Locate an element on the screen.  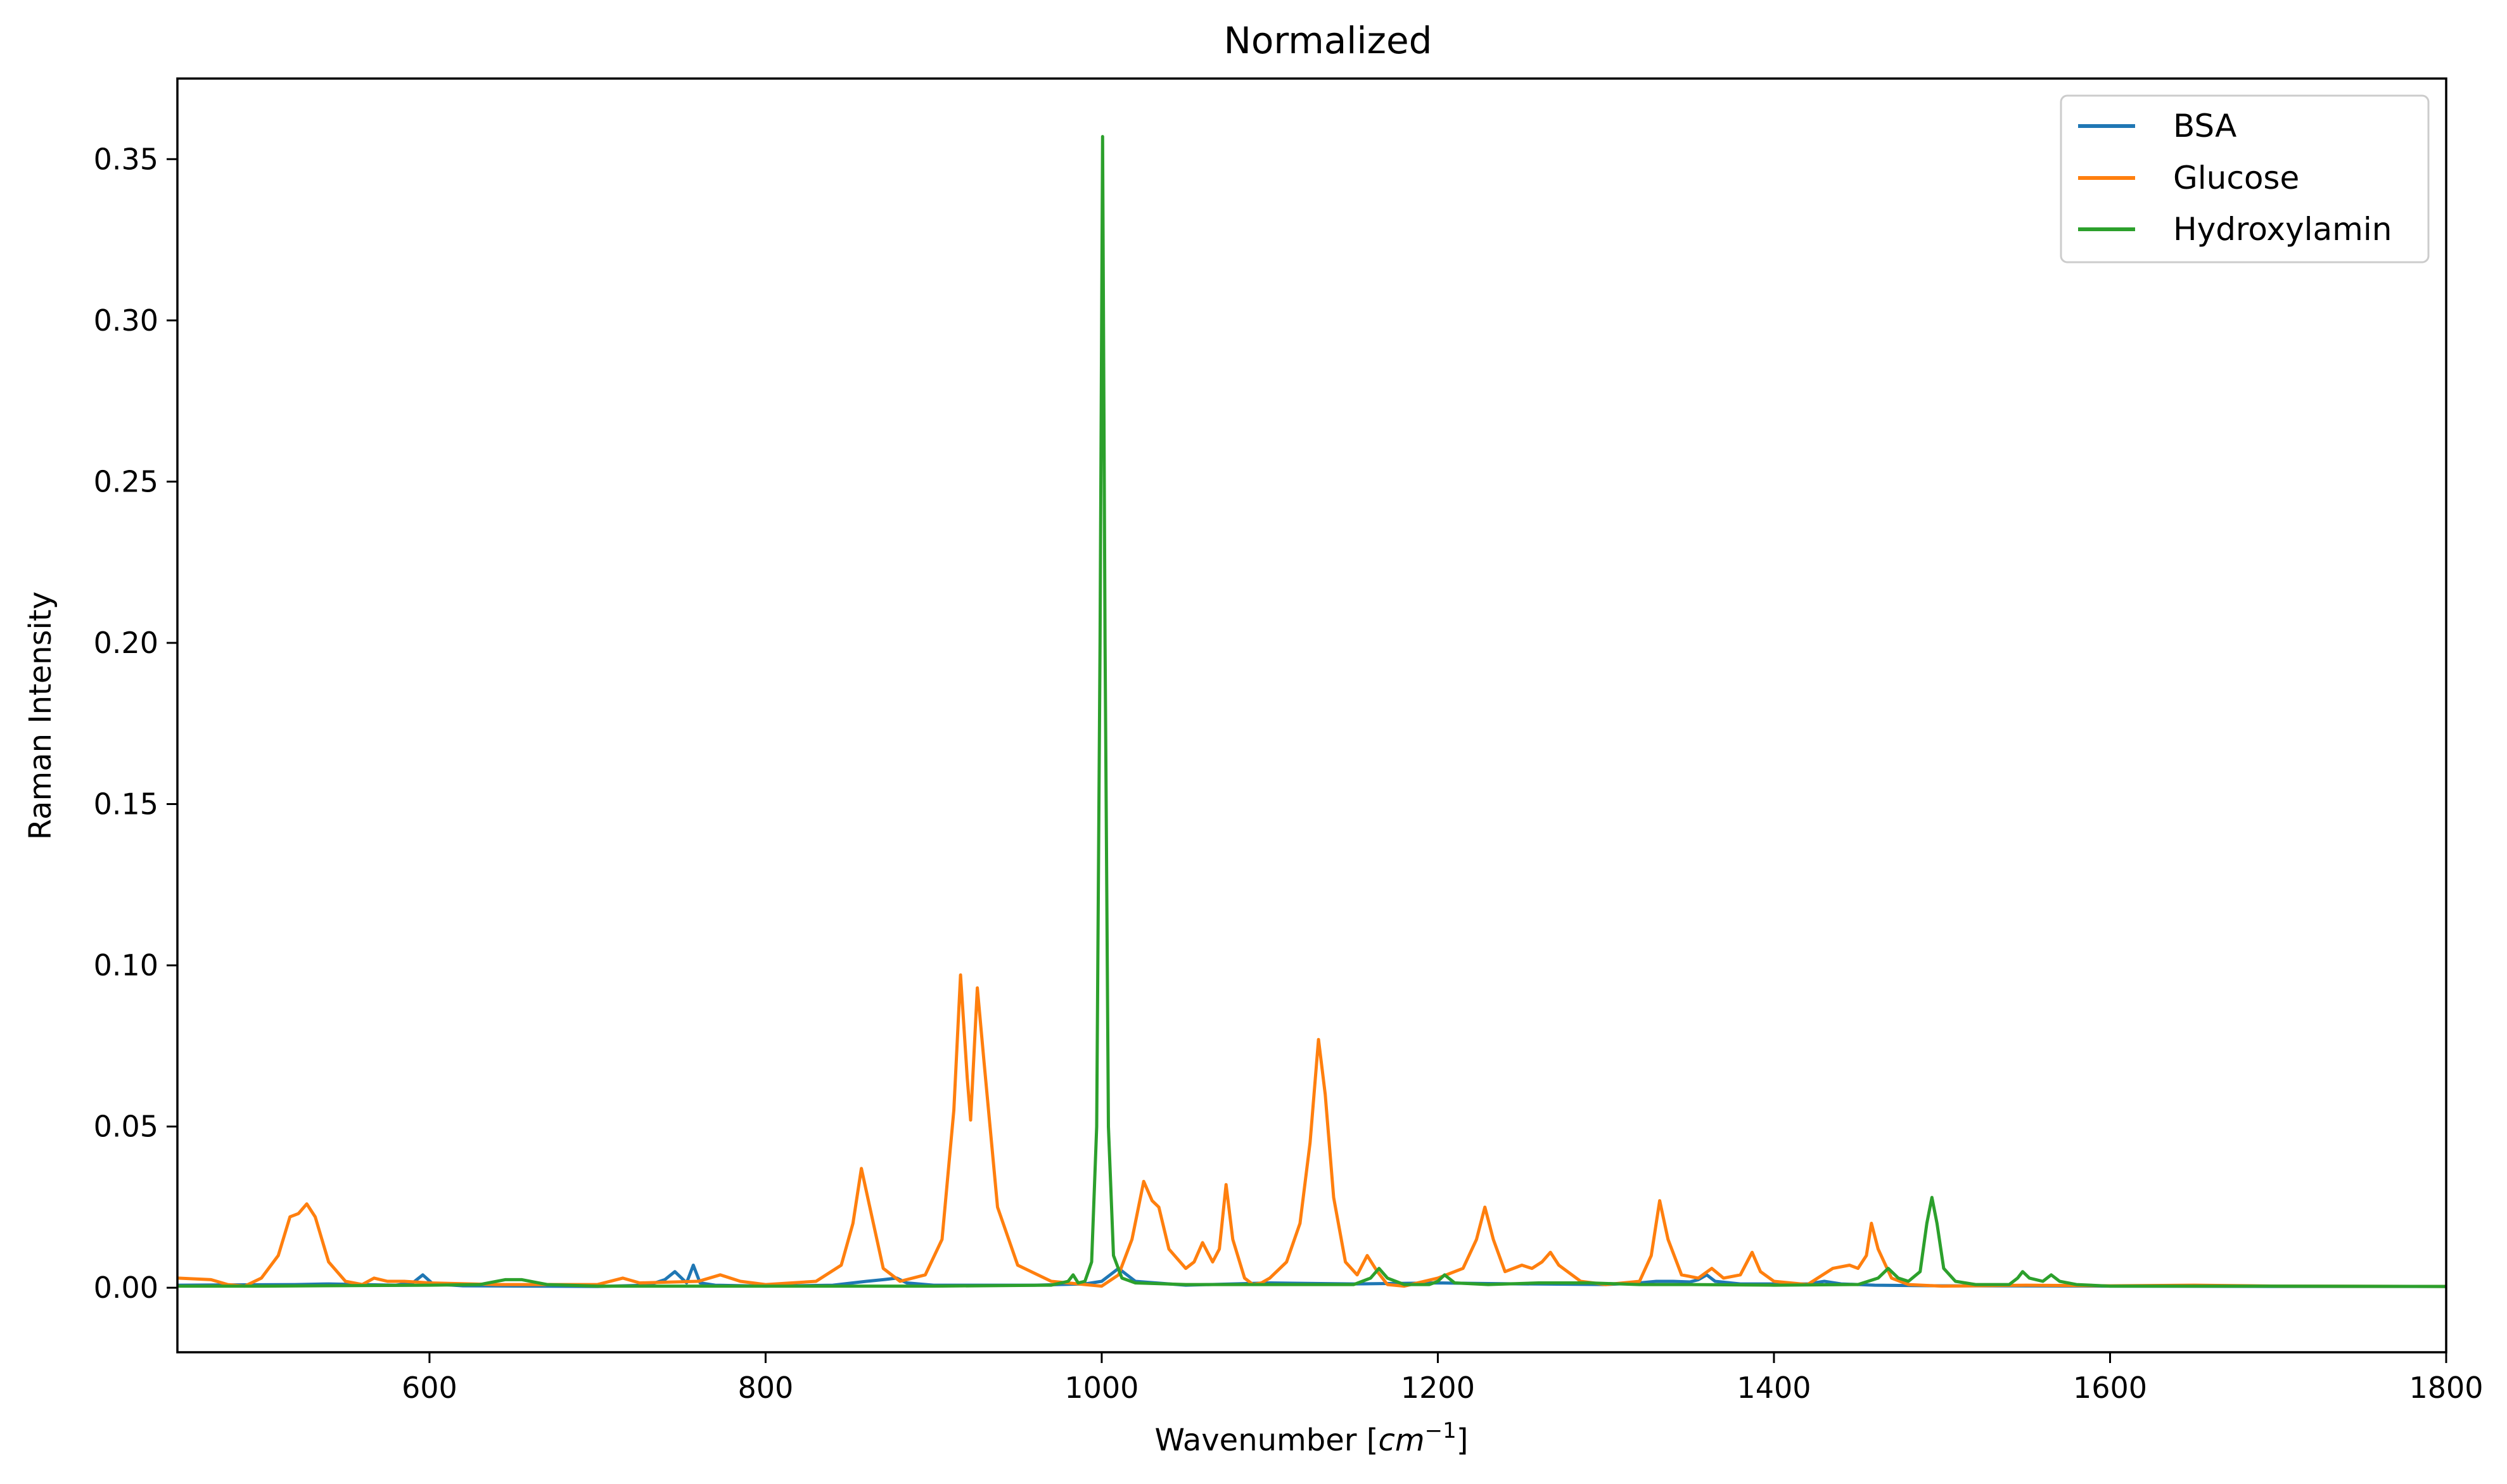
x-axis-label: Wavenumber [cm−1] is located at coordinates (1311, 1438).